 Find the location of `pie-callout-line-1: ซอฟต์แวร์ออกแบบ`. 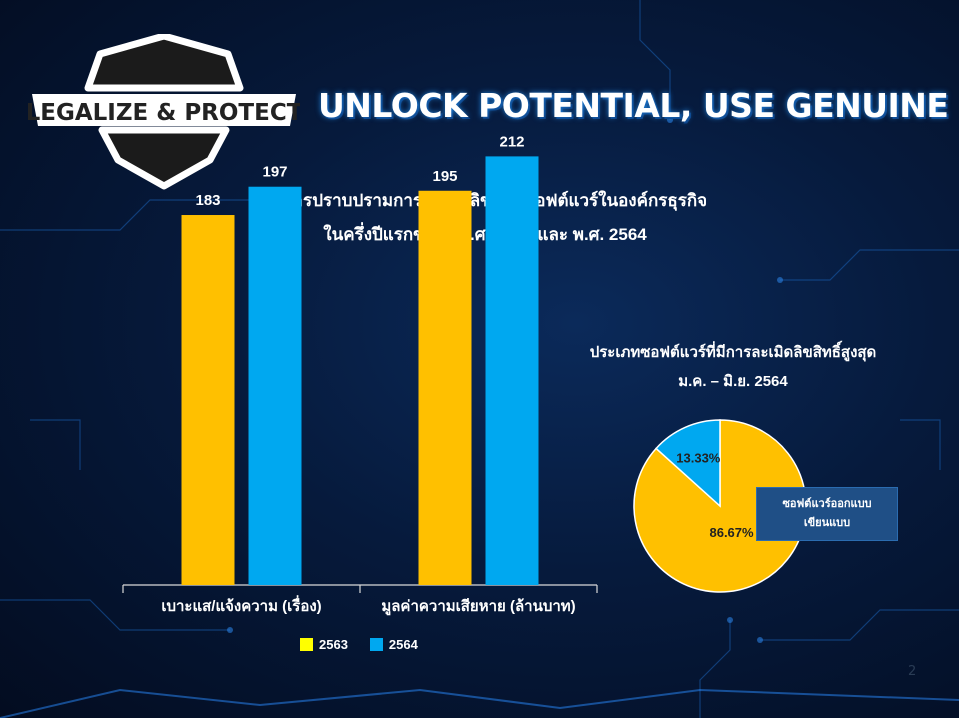

pie-callout-line-1: ซอฟต์แวร์ออกแบบ is located at coordinates (827, 504).